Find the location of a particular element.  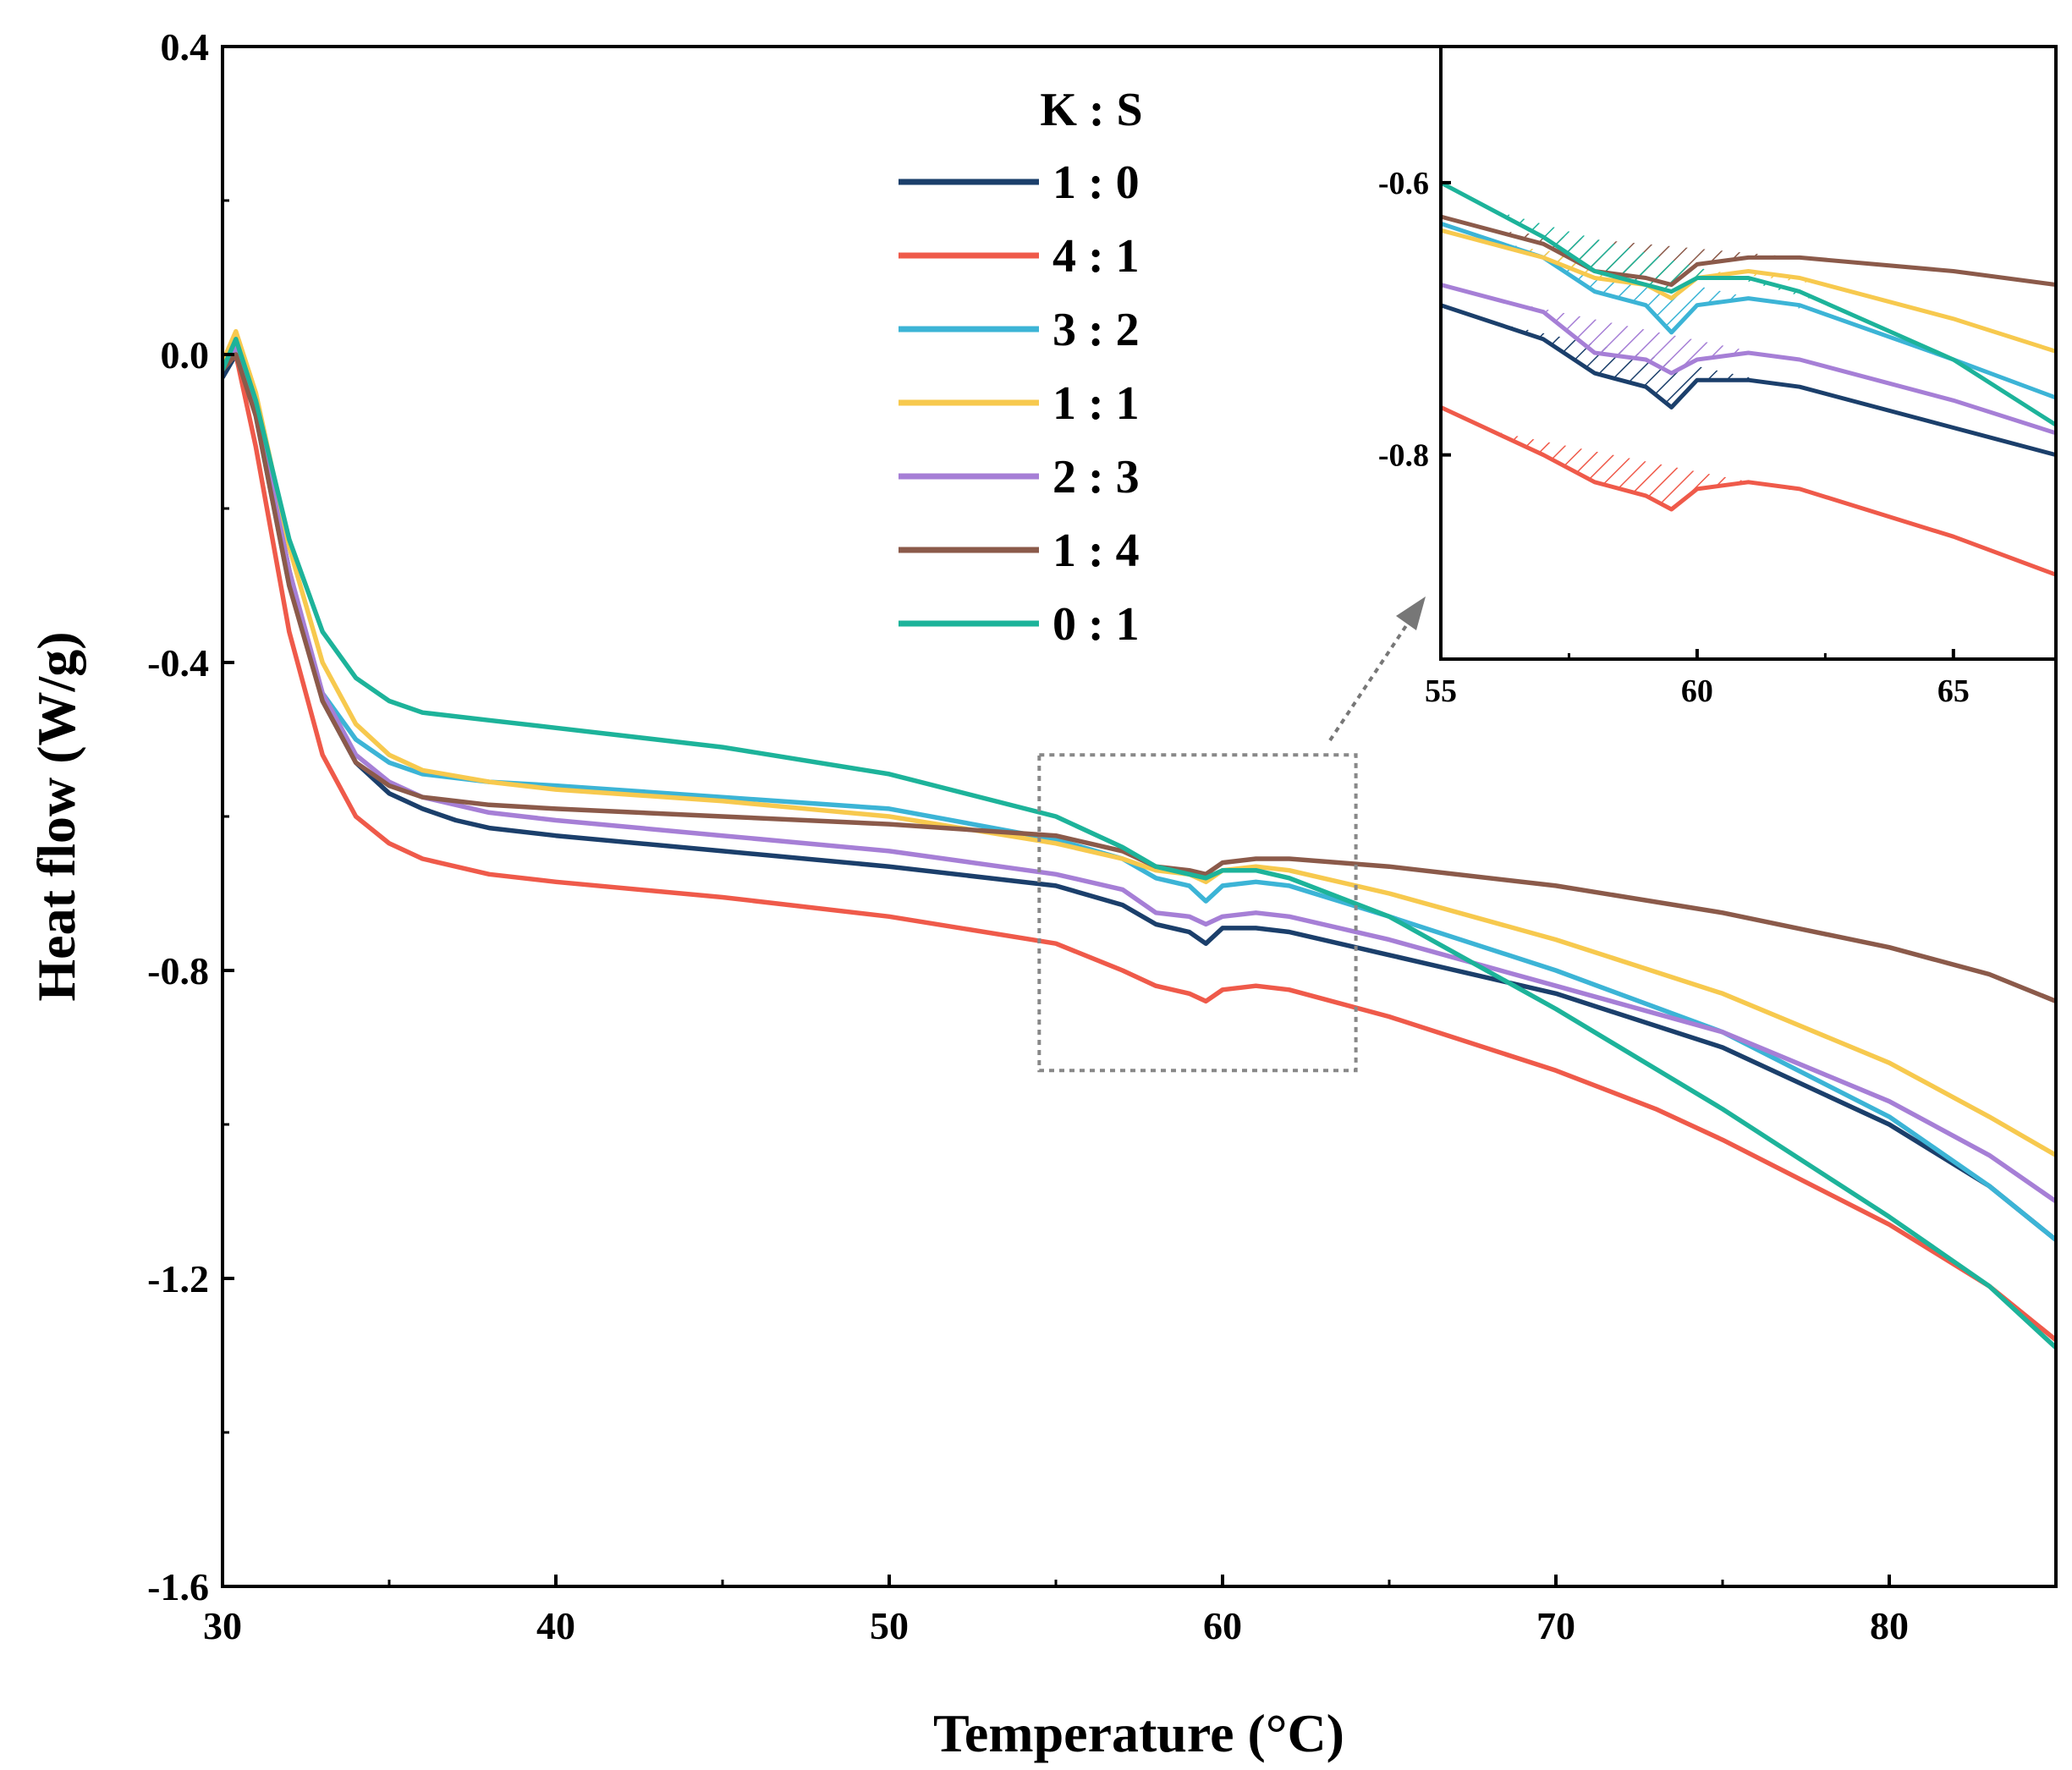

y-axis-title: Heat flow (W/g) is located at coordinates (56, 816).